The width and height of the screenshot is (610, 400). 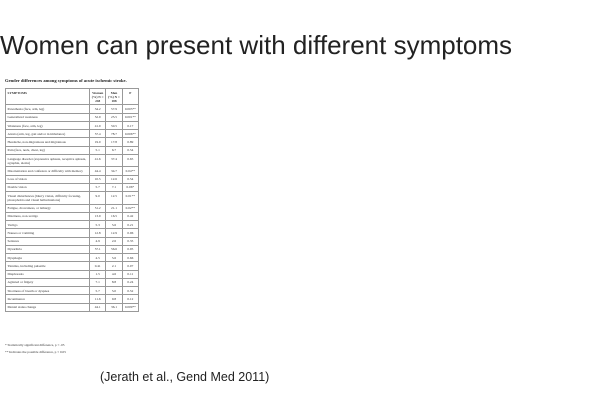 I want to click on header-cell: Men (%) N = 188, so click(x=114, y=96).